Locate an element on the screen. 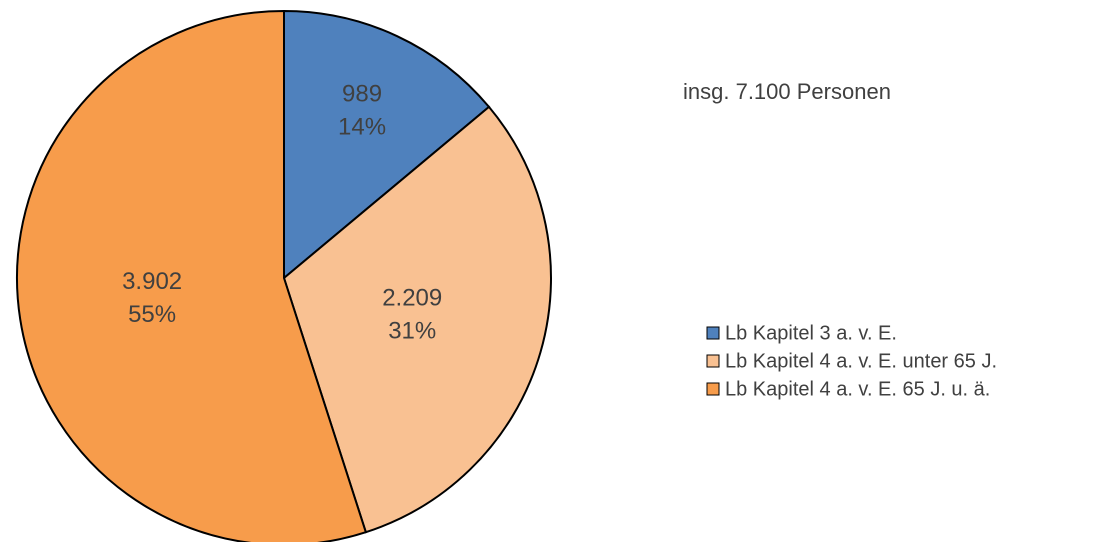  legend-label: Lb Kapitel 4 a. v. E. unter 65 J. is located at coordinates (861, 361).